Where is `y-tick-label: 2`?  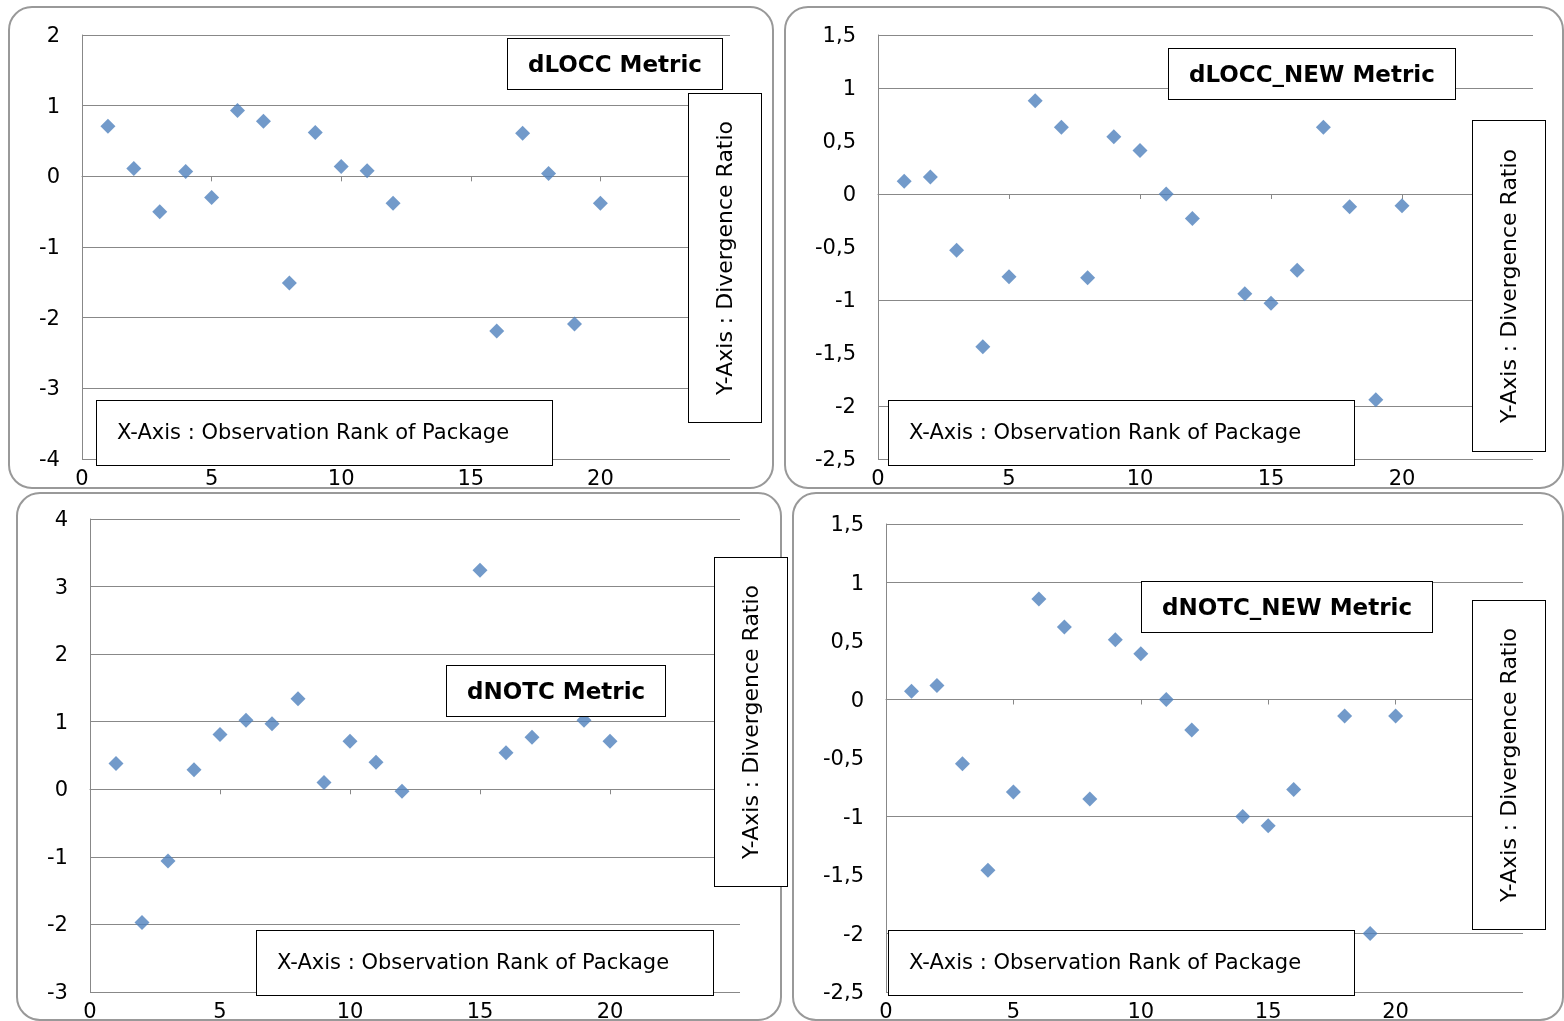 y-tick-label: 2 is located at coordinates (61, 654).